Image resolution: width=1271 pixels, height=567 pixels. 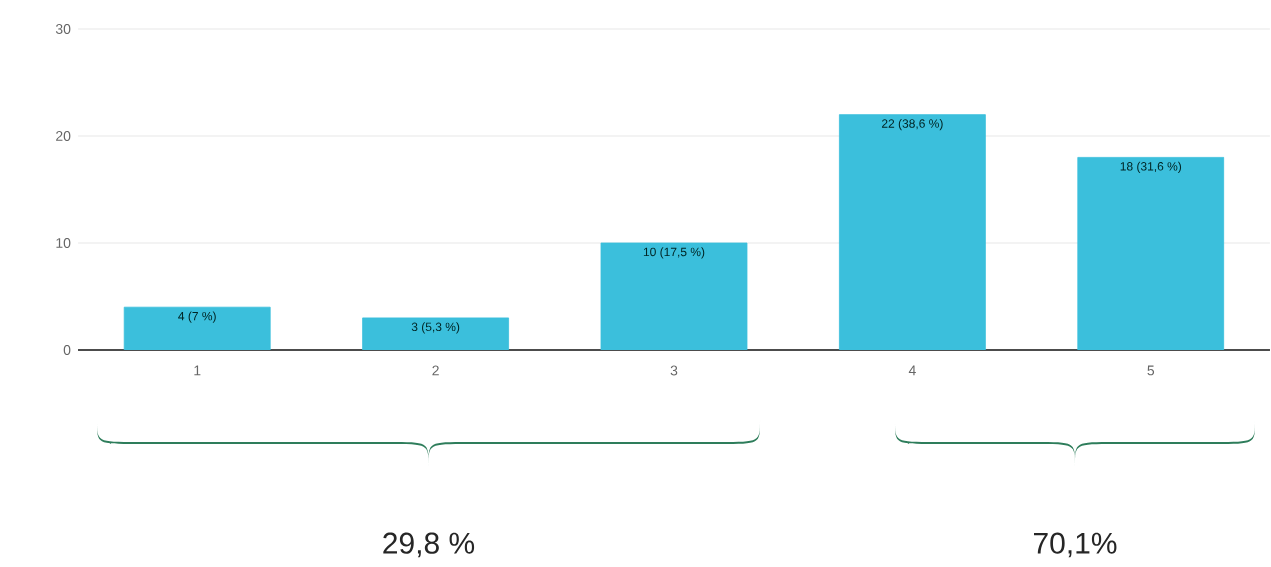 What do you see at coordinates (1151, 167) in the screenshot?
I see `data-label: 18 (31,6 %)` at bounding box center [1151, 167].